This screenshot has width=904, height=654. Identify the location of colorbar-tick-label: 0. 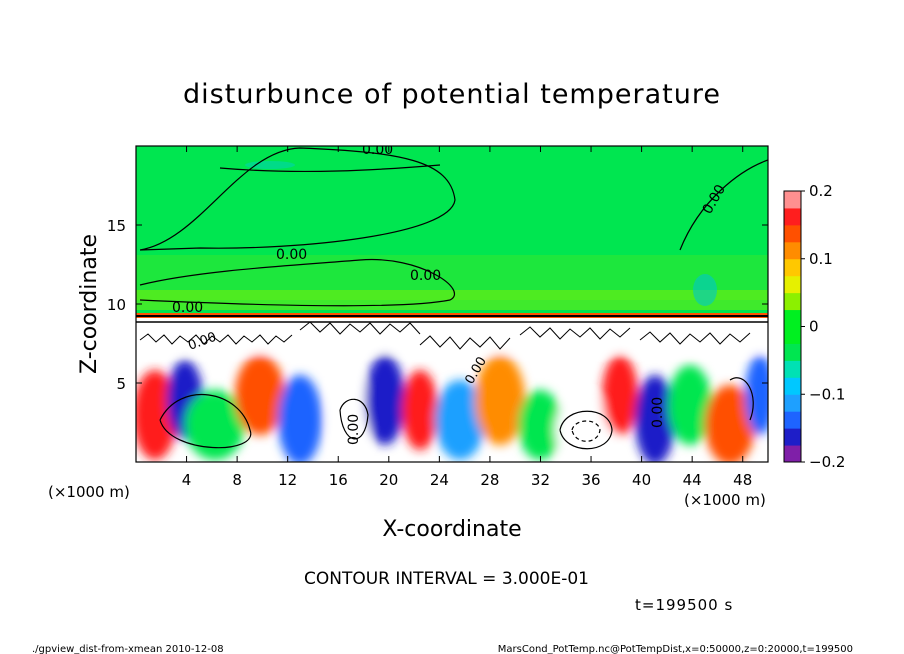
(814, 327).